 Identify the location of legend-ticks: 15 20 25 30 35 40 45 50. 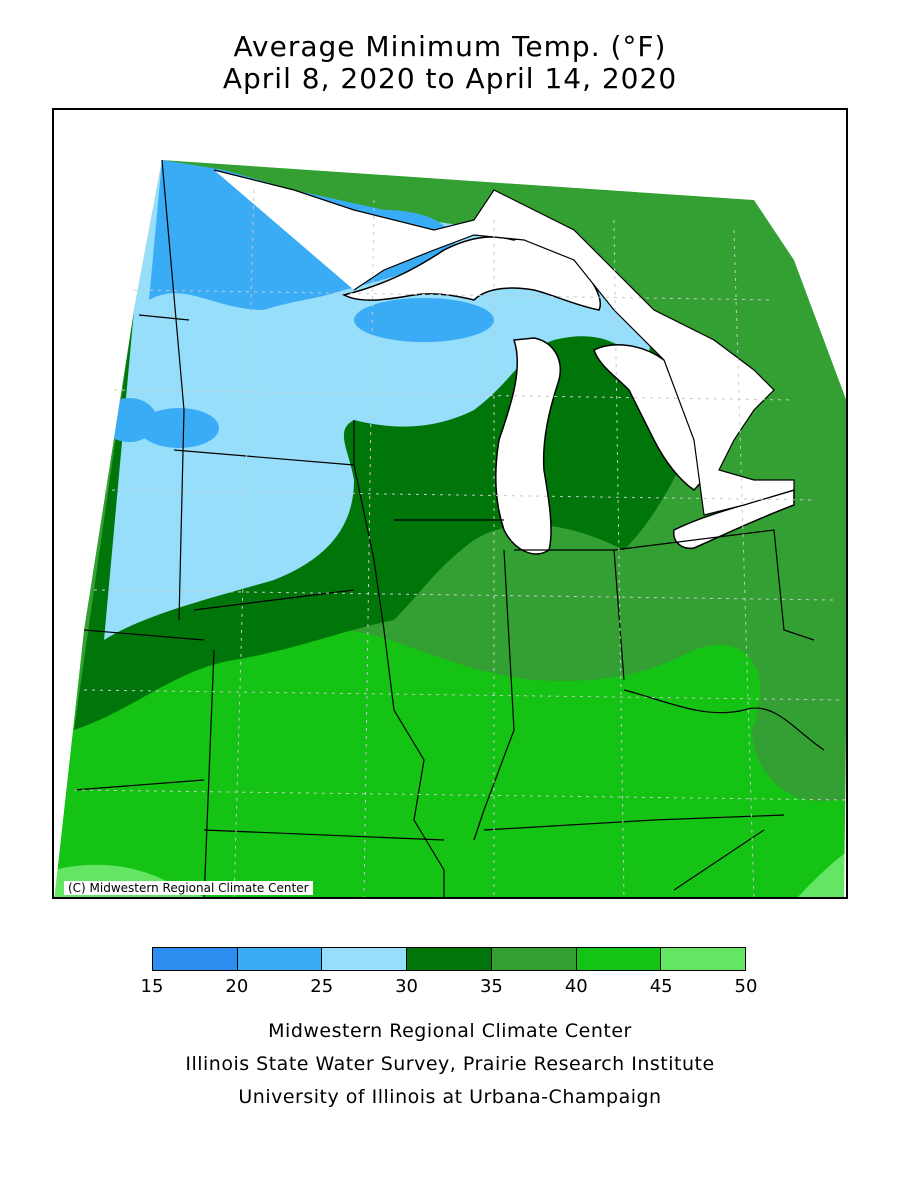
(449, 988).